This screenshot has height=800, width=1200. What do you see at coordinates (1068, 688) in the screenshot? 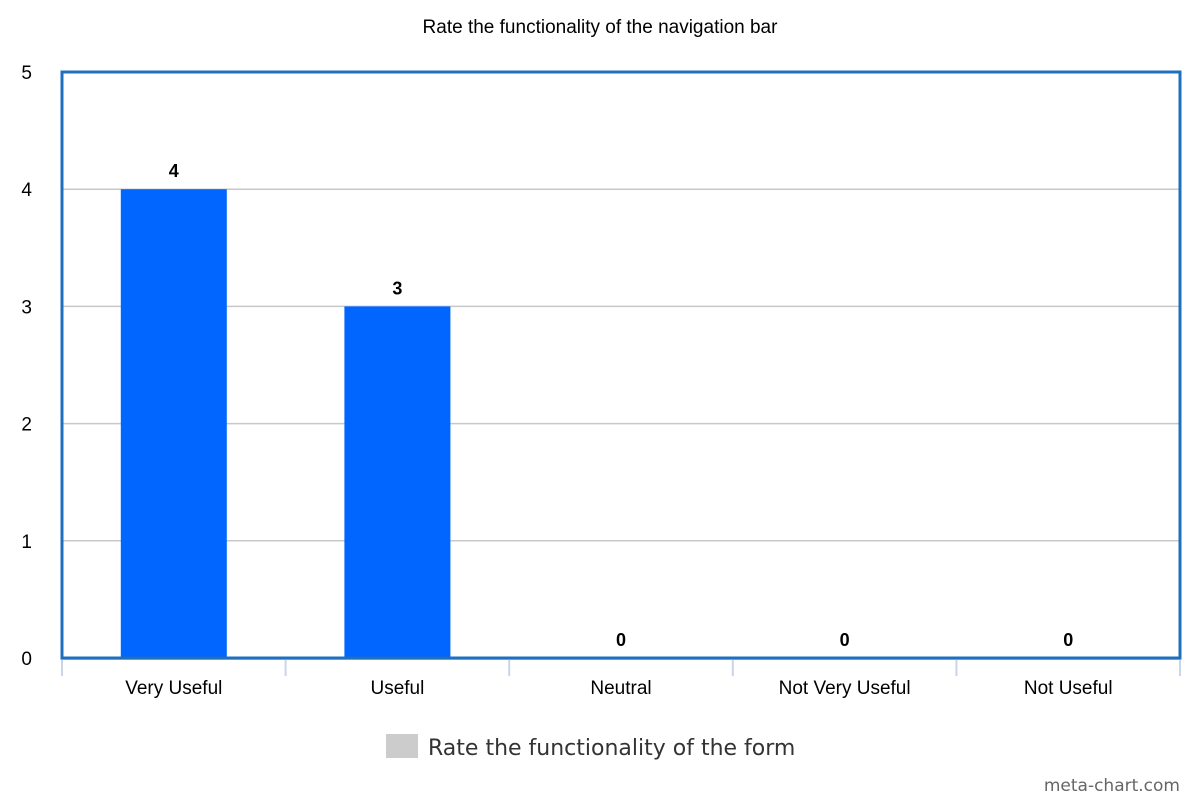
I see `x-tick-label: Not Useful` at bounding box center [1068, 688].